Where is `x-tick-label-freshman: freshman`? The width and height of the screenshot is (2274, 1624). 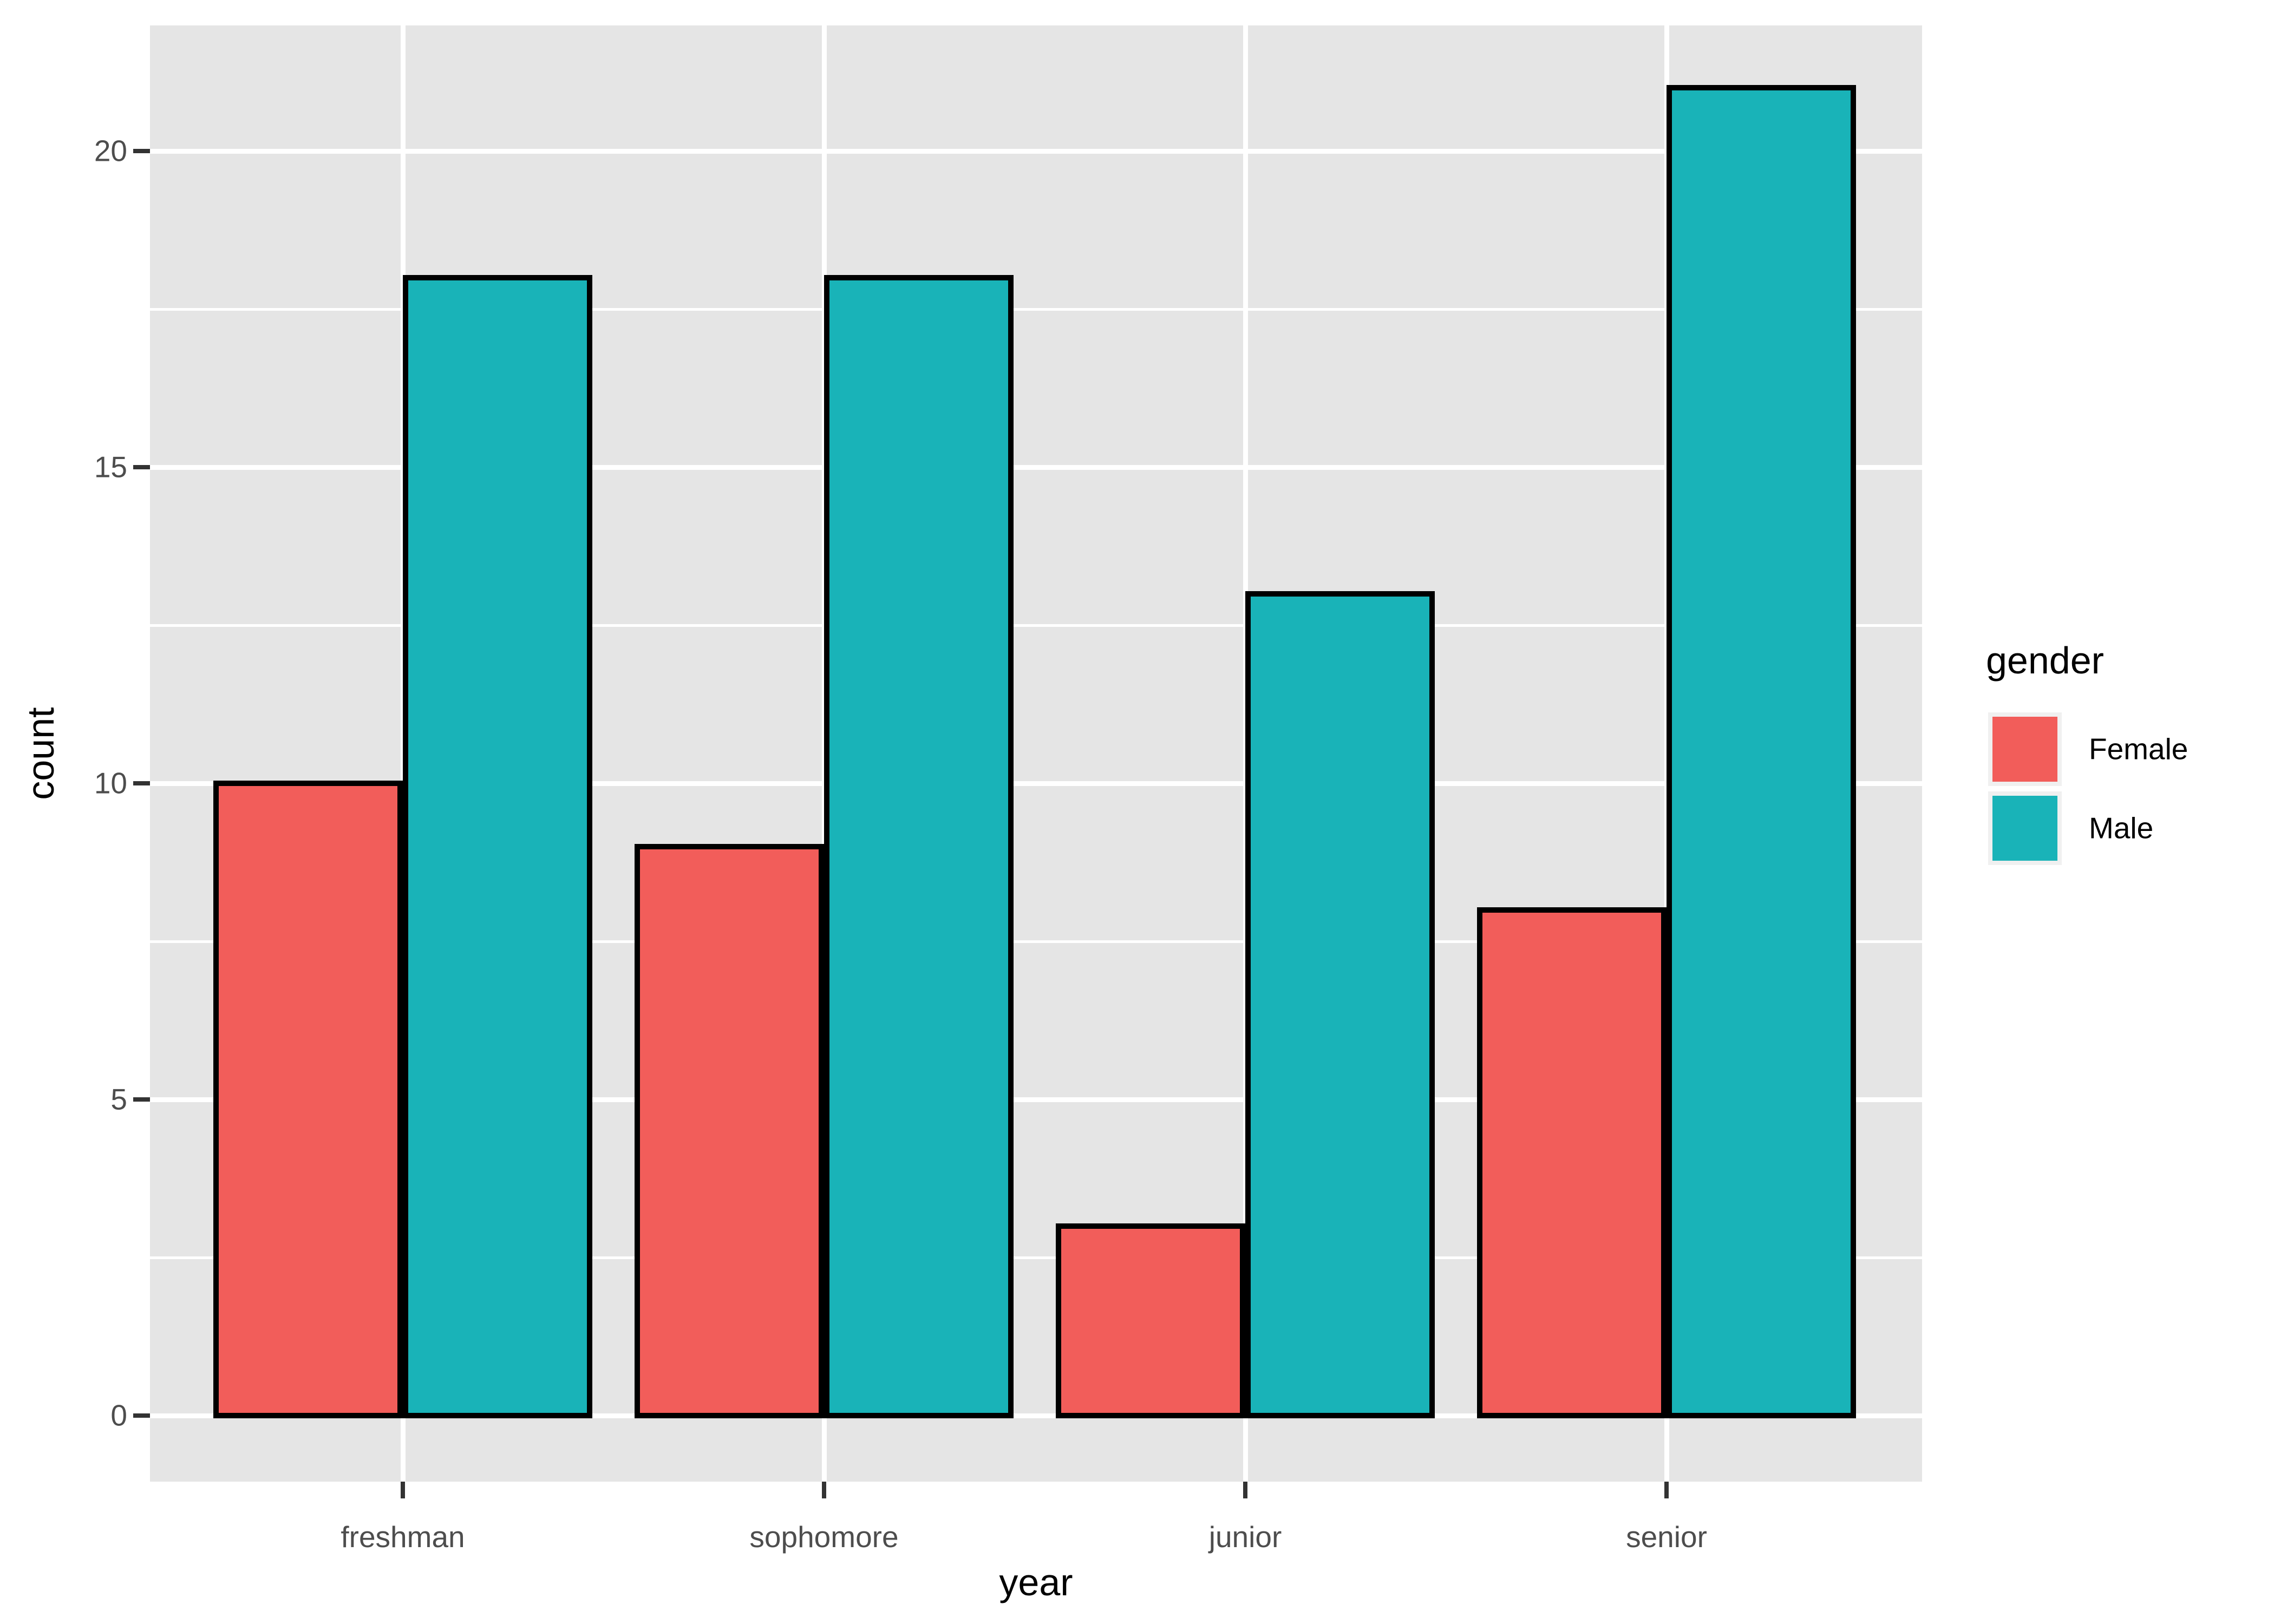
x-tick-label-freshman: freshman is located at coordinates (403, 1537).